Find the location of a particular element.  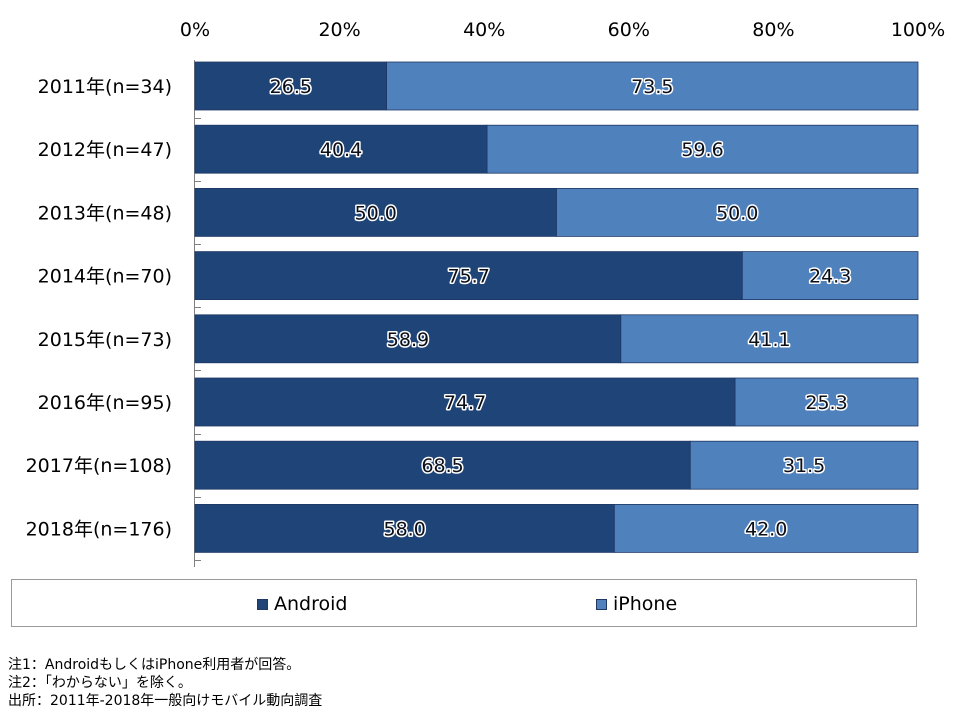

legend-label-iphone: iPhone is located at coordinates (645, 604).